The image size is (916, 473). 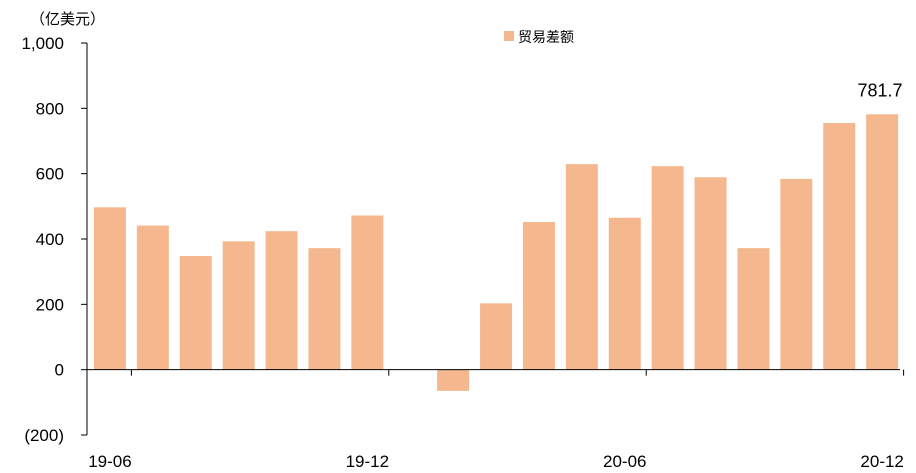 I want to click on legend-label: 贸易差额, so click(x=546, y=38).